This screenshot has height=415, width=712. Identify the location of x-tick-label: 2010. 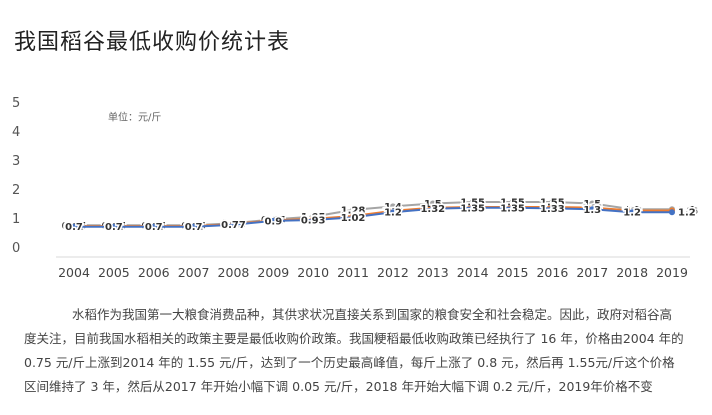
(313, 272).